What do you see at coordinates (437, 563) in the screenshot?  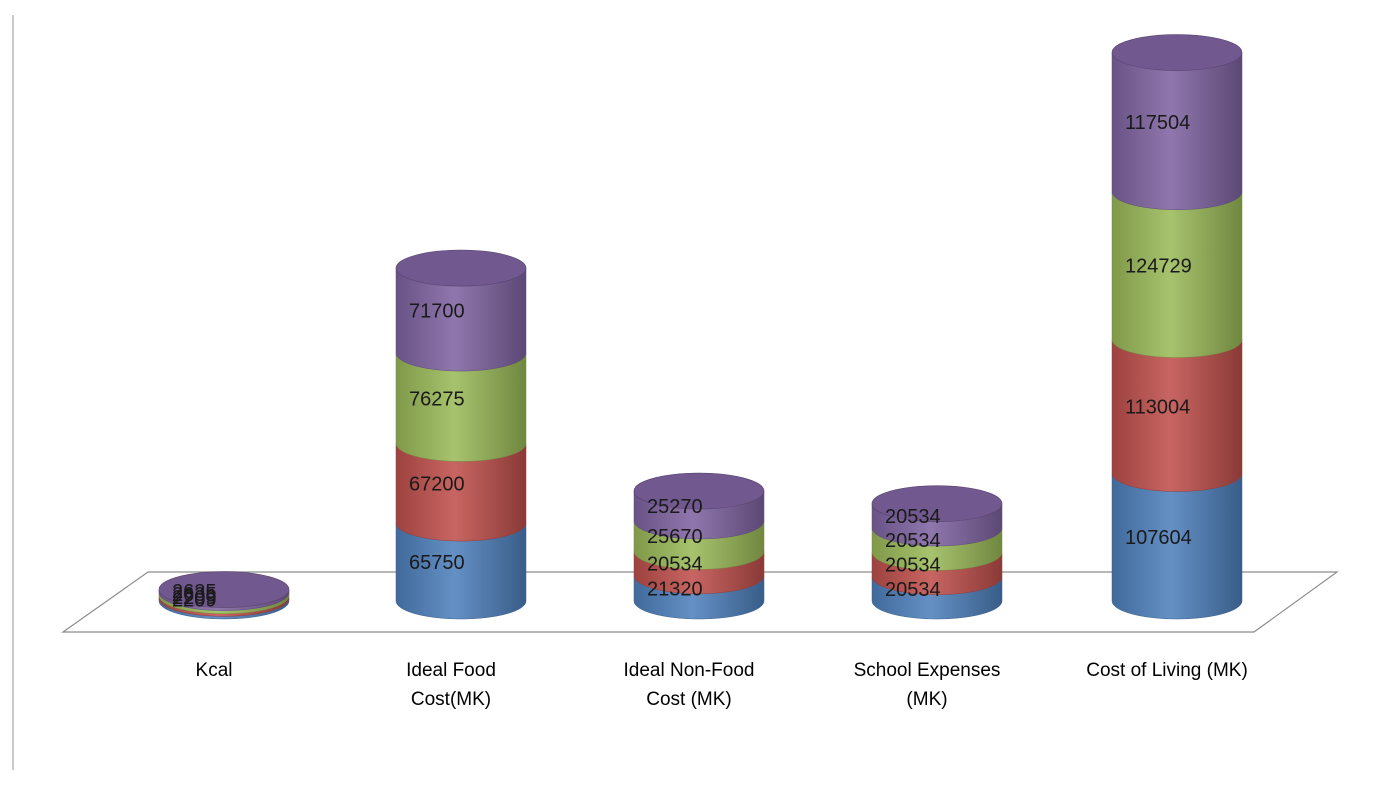 I see `value-label: 65750` at bounding box center [437, 563].